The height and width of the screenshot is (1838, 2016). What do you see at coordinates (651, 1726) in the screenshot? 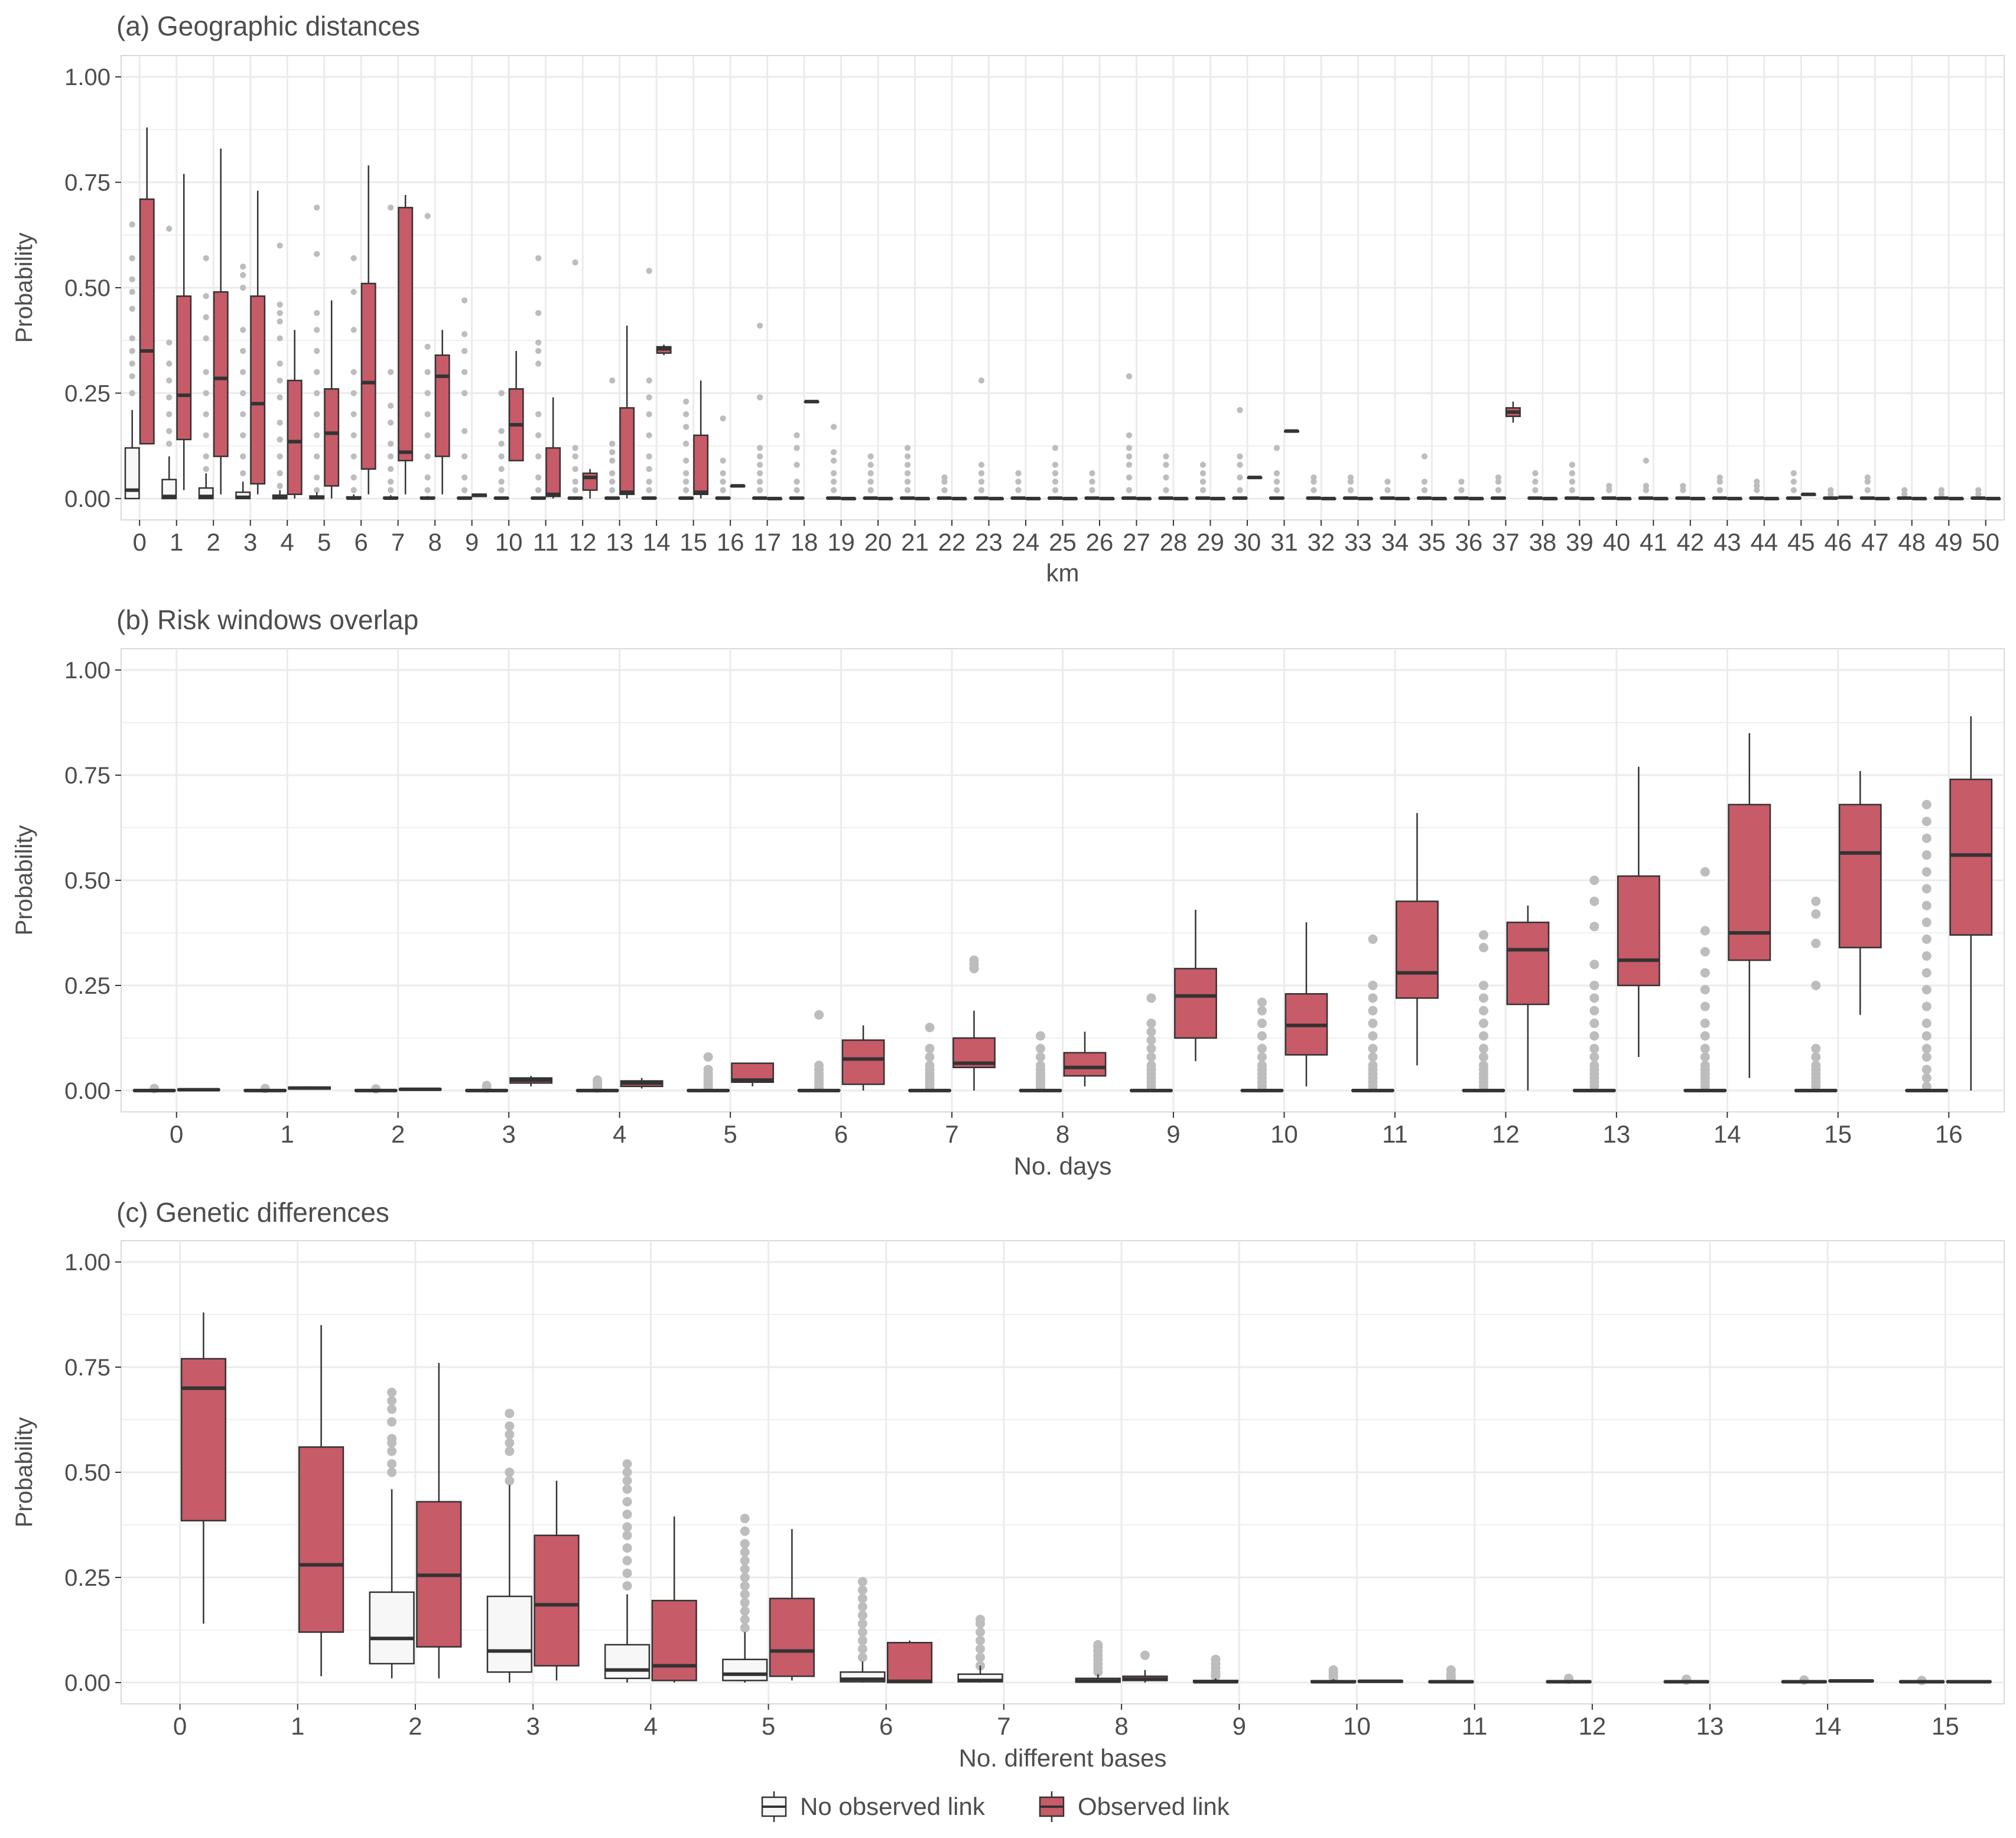
I see `x-tick-label: 4` at bounding box center [651, 1726].